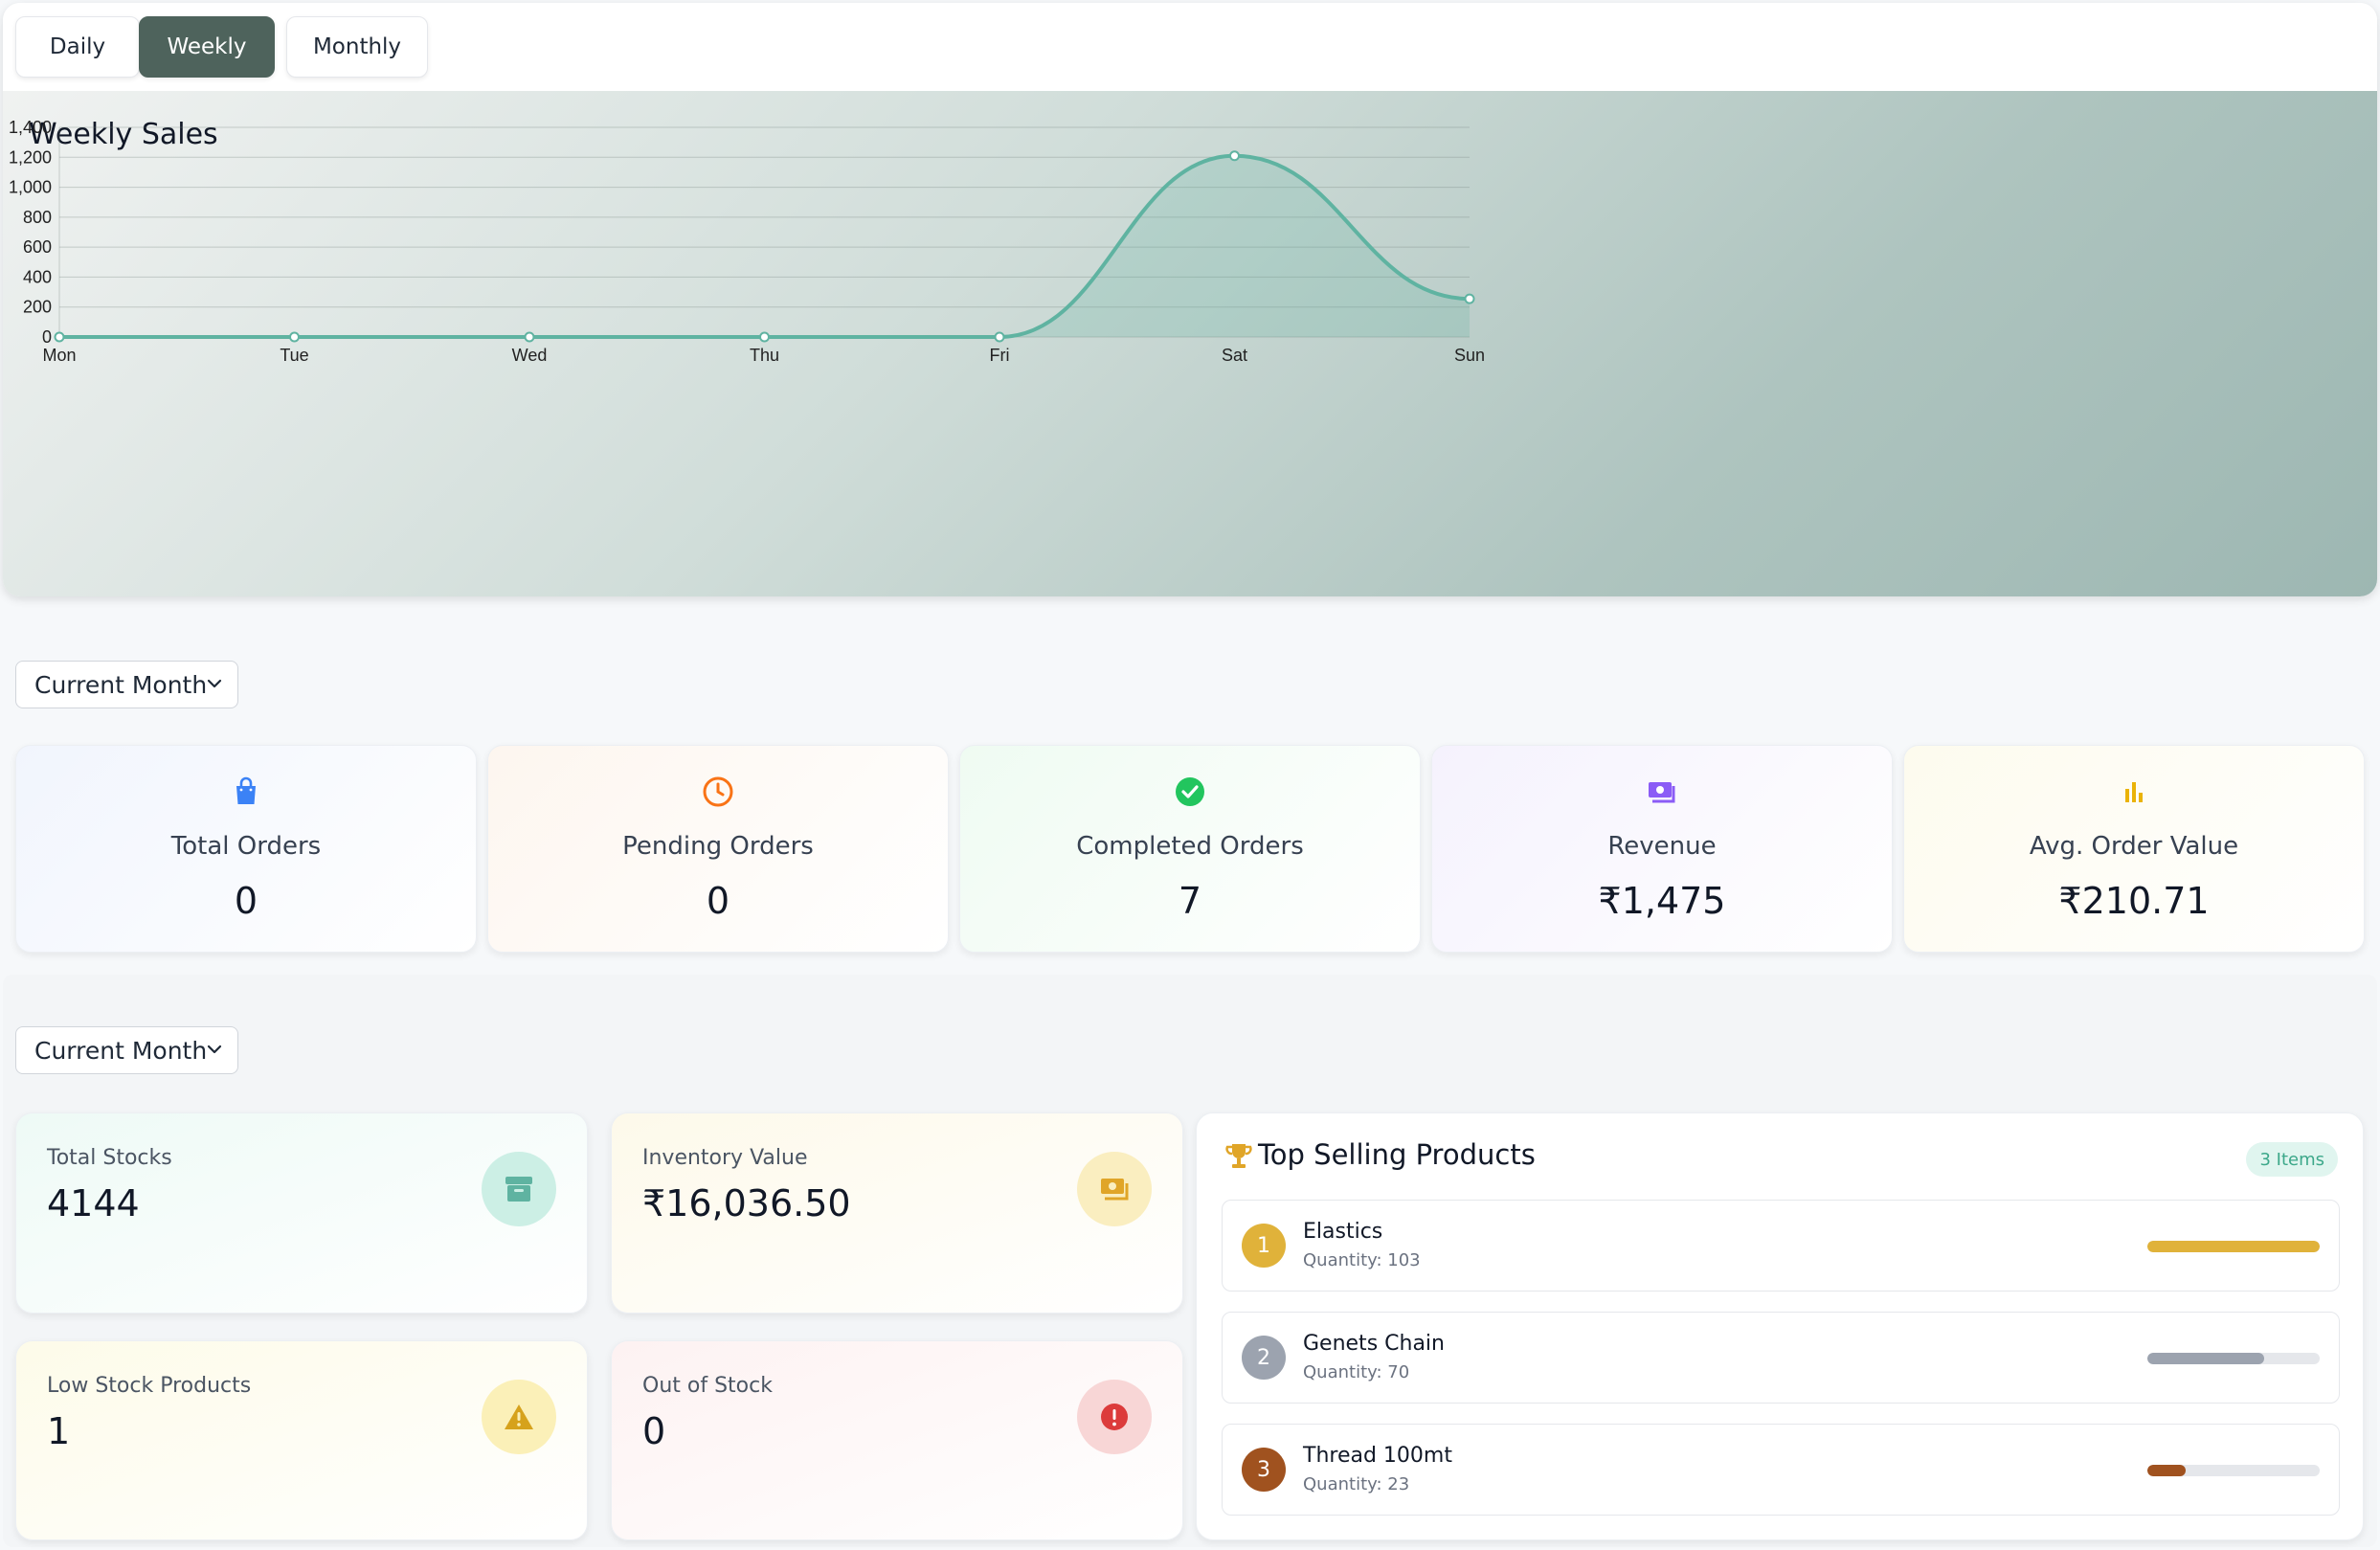 Image resolution: width=2380 pixels, height=1550 pixels. I want to click on tab-weekly: Weekly, so click(207, 47).